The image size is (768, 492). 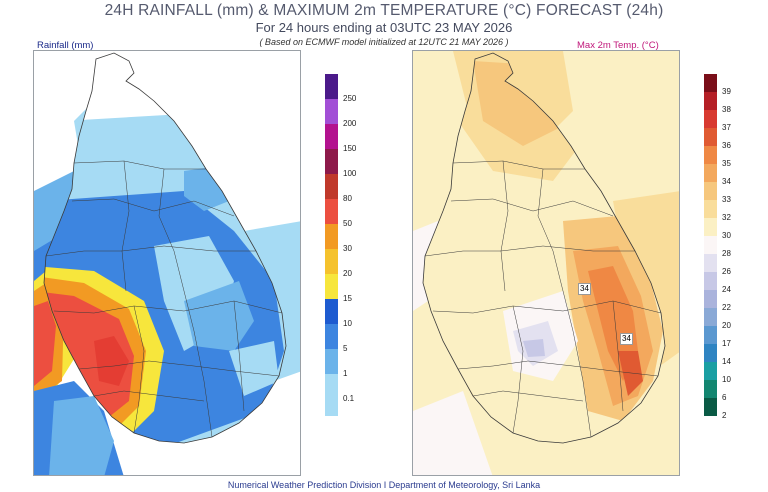 I want to click on rainfall-legend-tick: 1, so click(x=345, y=373).